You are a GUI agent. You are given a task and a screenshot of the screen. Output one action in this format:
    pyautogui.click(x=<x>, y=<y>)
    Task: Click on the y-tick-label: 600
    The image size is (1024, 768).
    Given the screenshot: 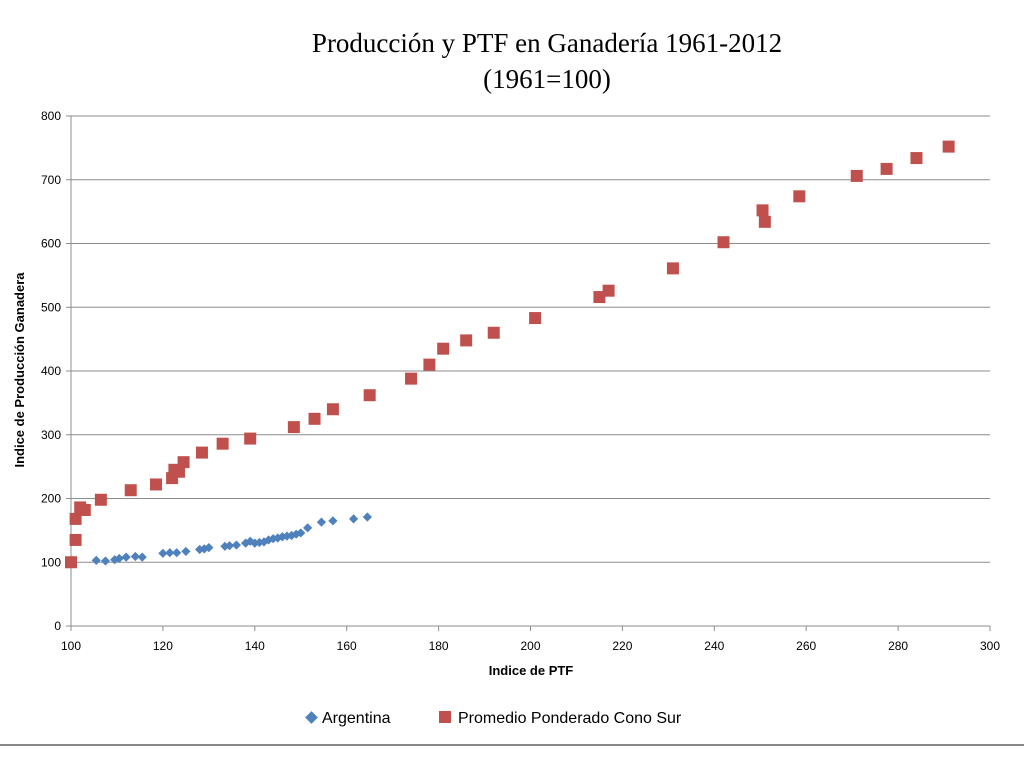 What is the action you would take?
    pyautogui.click(x=51, y=244)
    